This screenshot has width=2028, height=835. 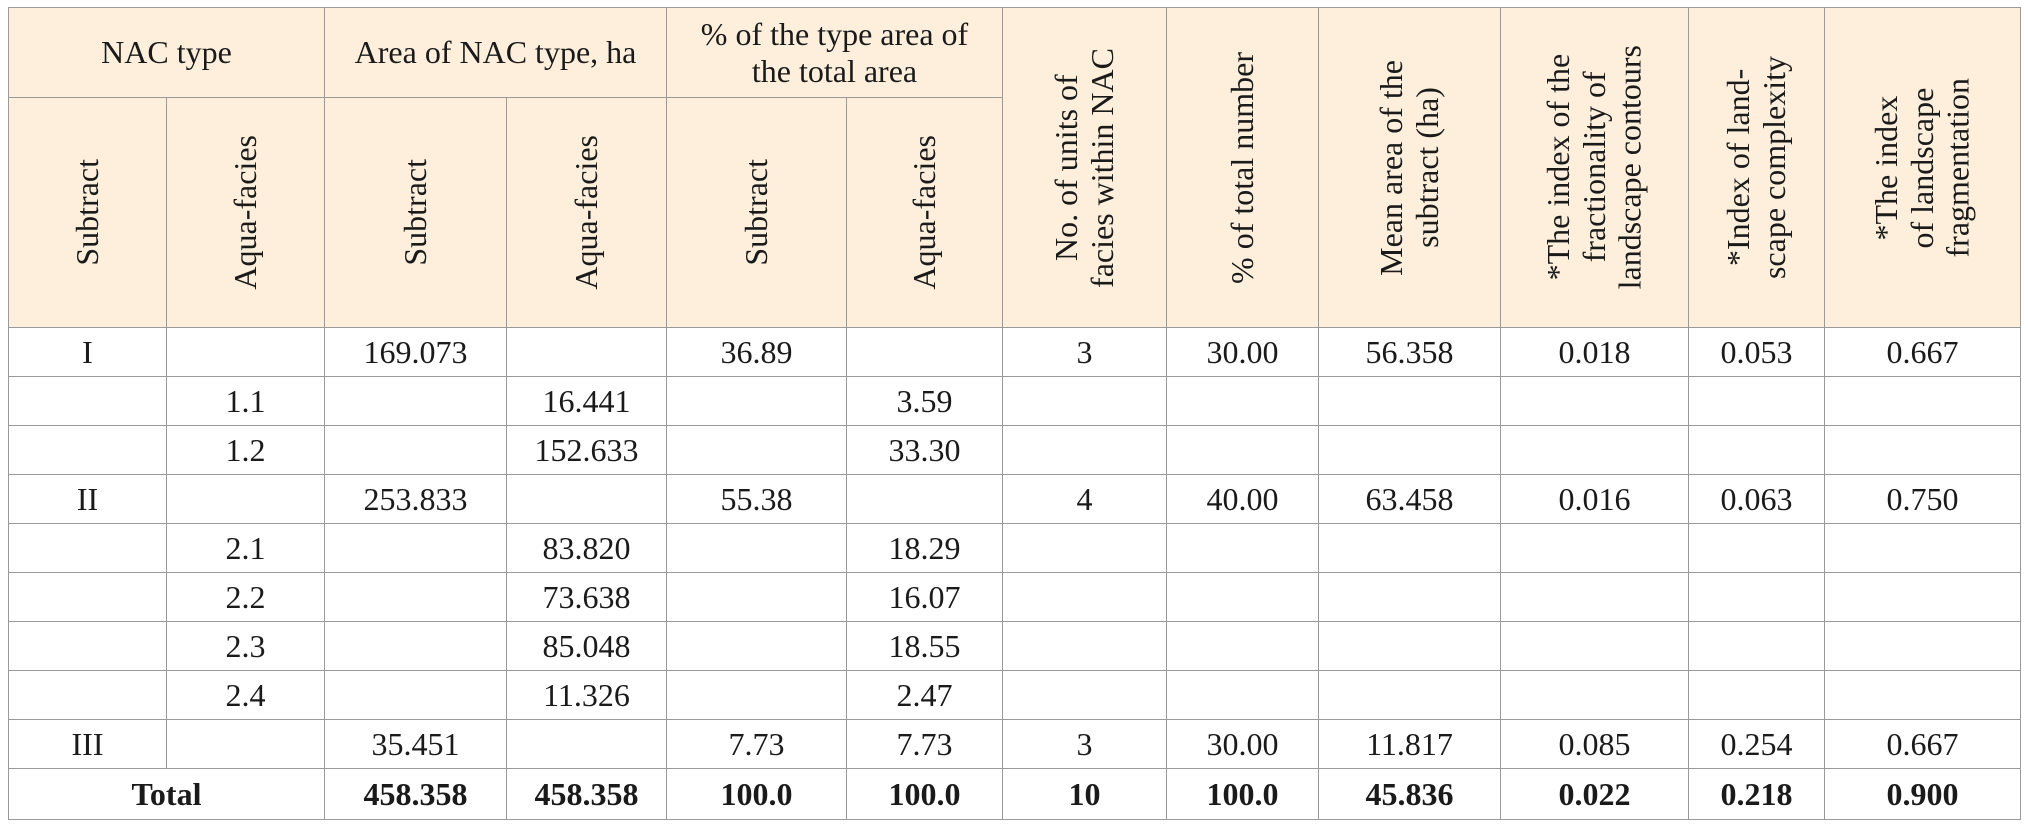 I want to click on cell-aqua: 2.4, so click(x=245, y=695).